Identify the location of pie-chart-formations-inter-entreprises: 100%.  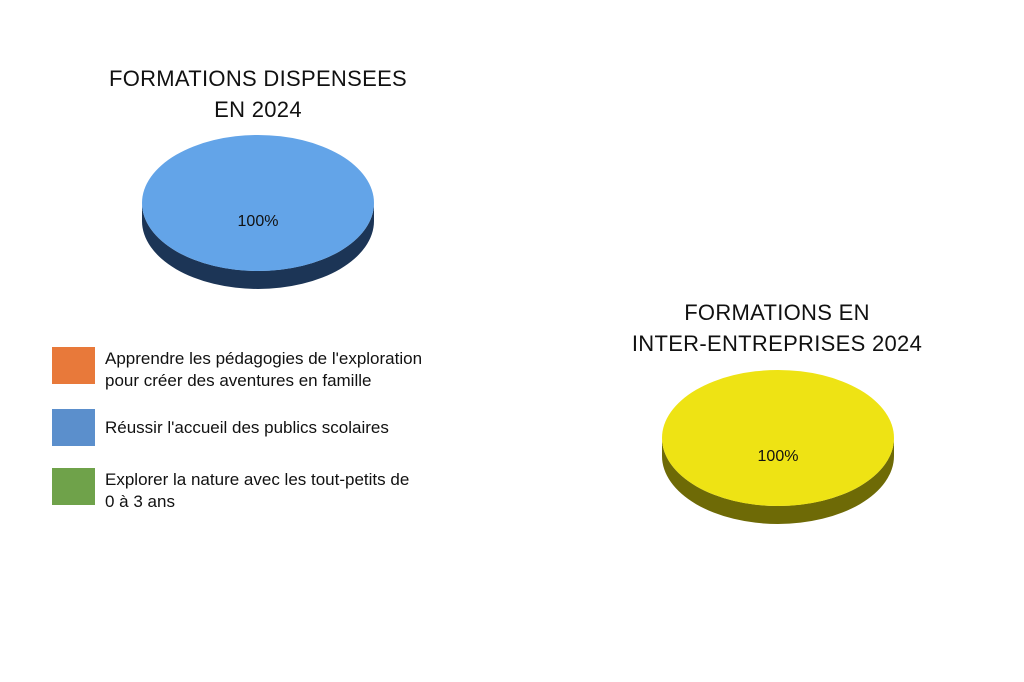
(778, 447).